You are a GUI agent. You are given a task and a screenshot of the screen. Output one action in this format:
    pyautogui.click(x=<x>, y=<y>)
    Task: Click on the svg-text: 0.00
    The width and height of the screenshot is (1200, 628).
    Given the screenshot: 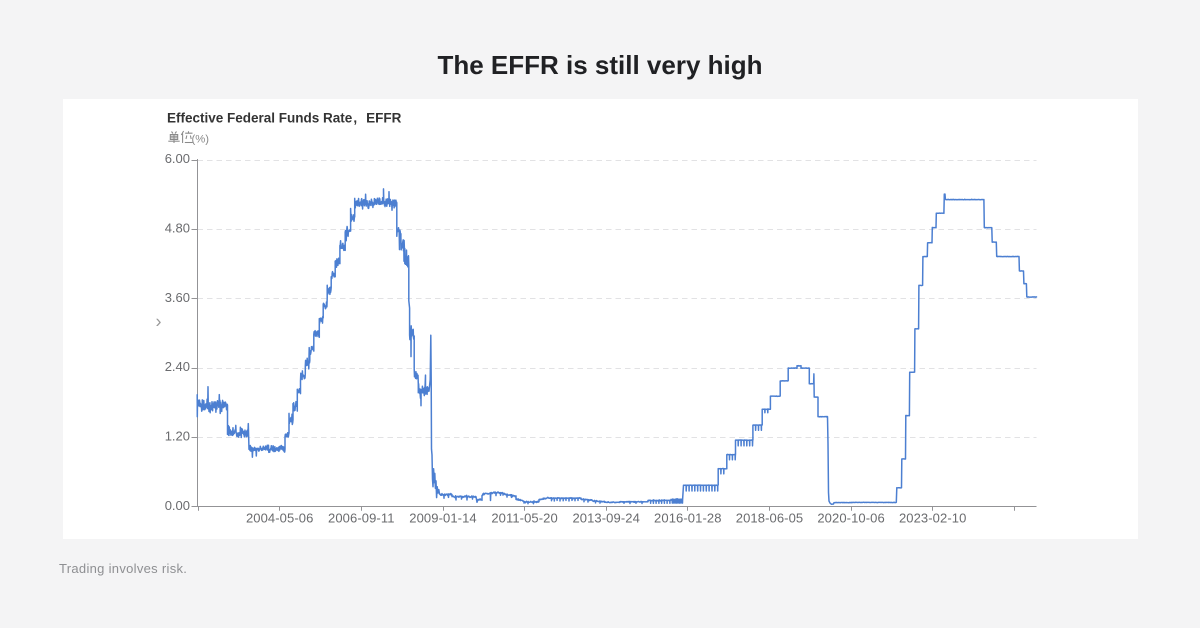 What is the action you would take?
    pyautogui.click(x=177, y=505)
    